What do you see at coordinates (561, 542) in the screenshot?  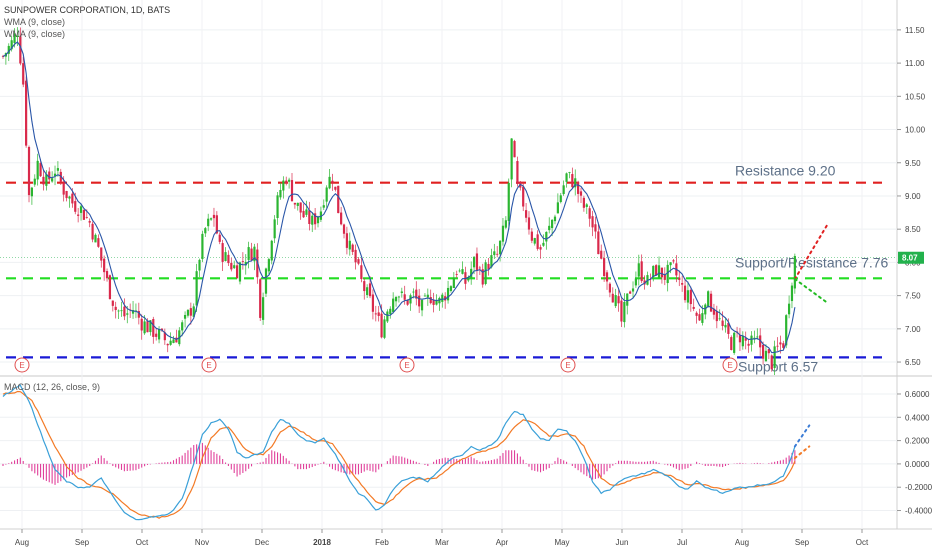 I see `time-tick-label: May` at bounding box center [561, 542].